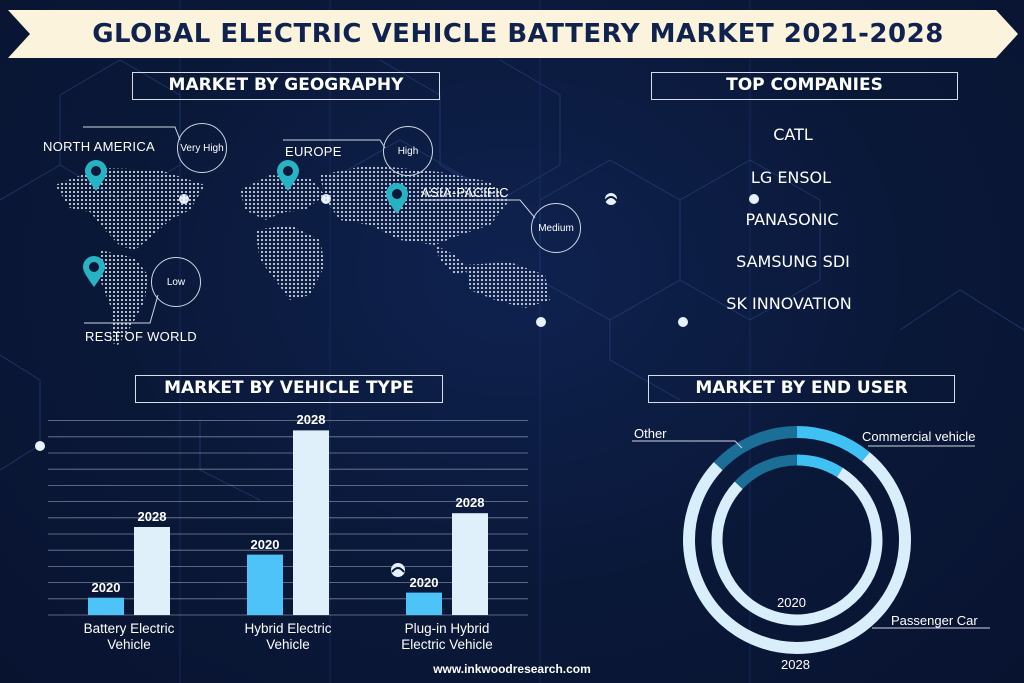  I want to click on end-user-heading: MARKET BY END USER, so click(801, 389).